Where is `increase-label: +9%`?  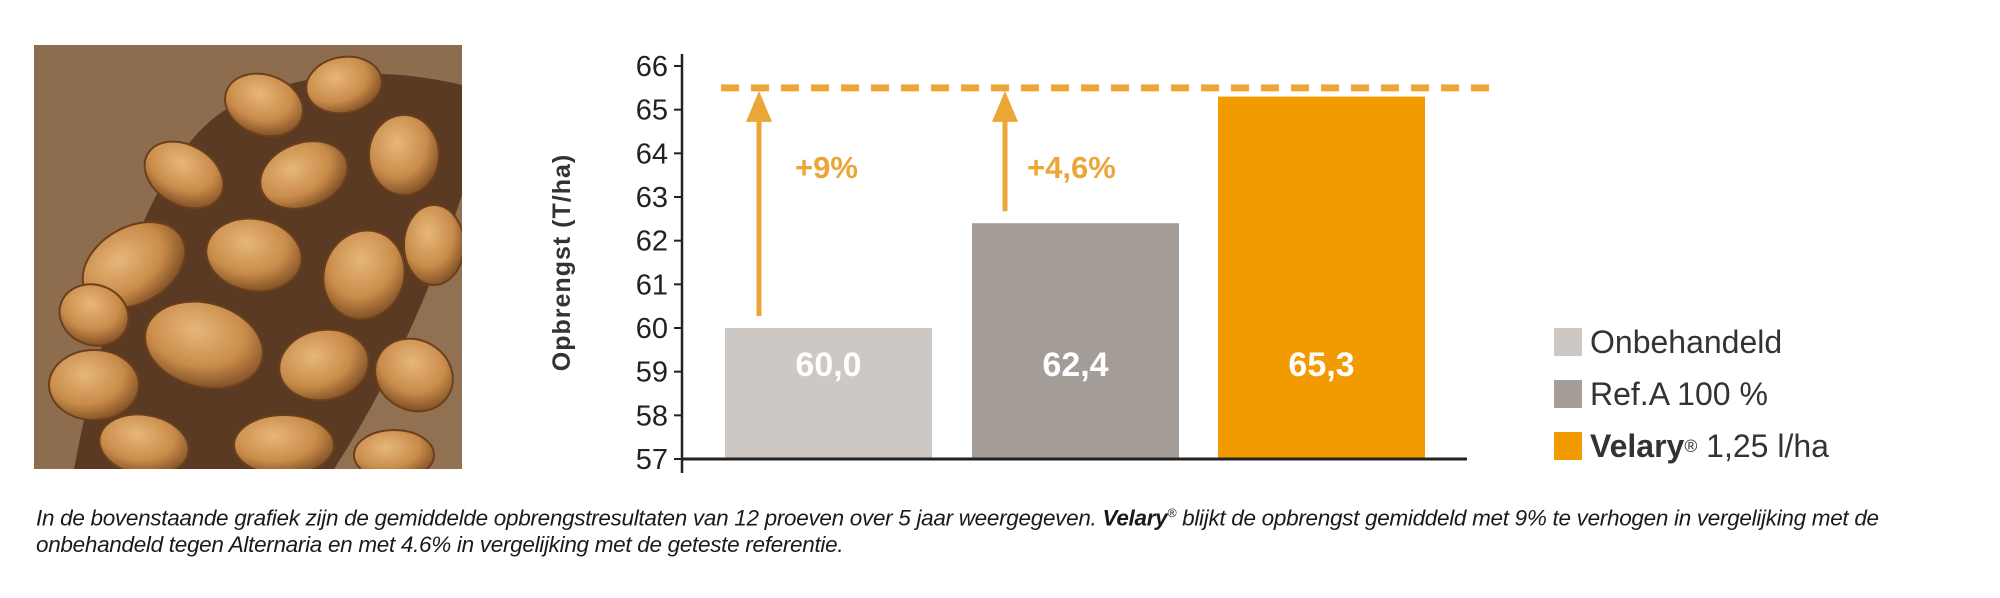
increase-label: +9% is located at coordinates (826, 167).